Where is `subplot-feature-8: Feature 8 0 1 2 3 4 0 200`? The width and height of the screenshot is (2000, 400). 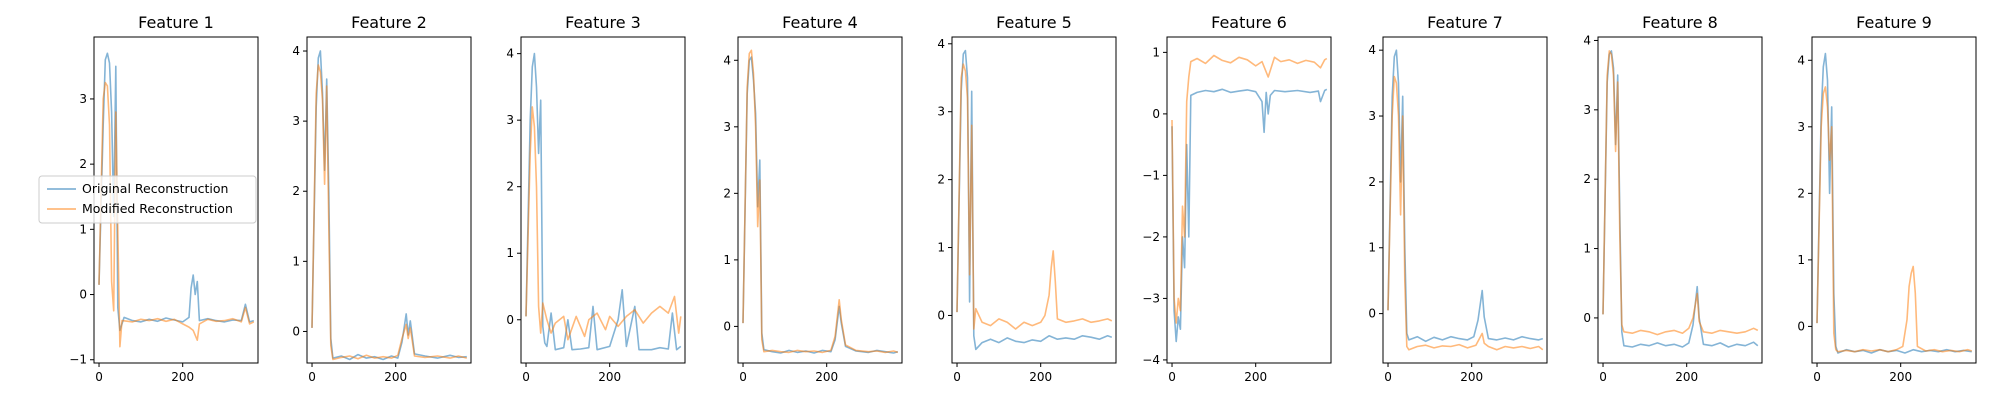 subplot-feature-8: Feature 8 0 1 2 3 4 0 200 is located at coordinates (1673, 198).